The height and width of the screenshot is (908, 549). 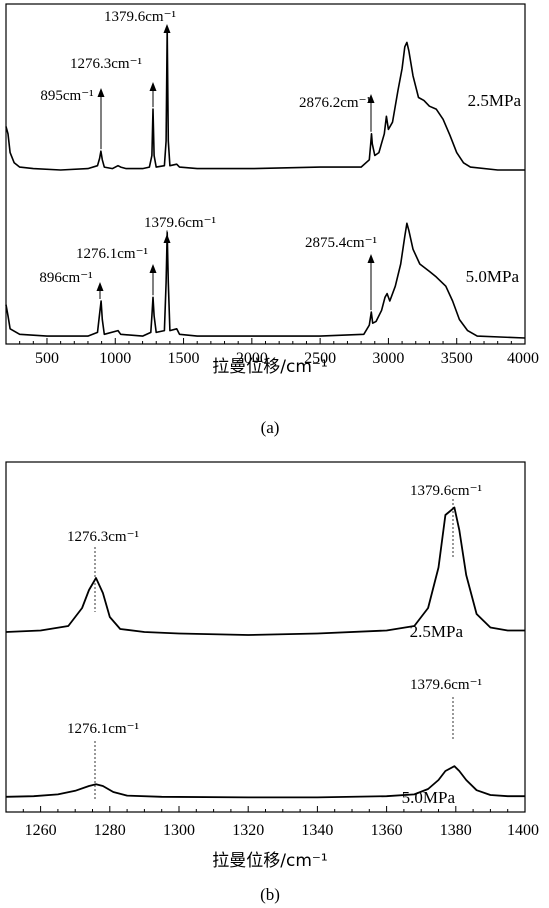 I want to click on x-tick-label-4000: 4000, so click(x=523, y=358).